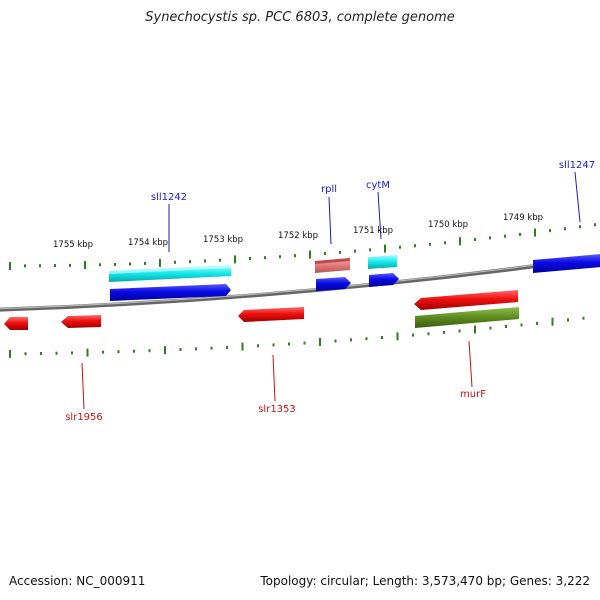 This screenshot has height=600, width=600. I want to click on gene-red-left-edge, so click(16, 323).